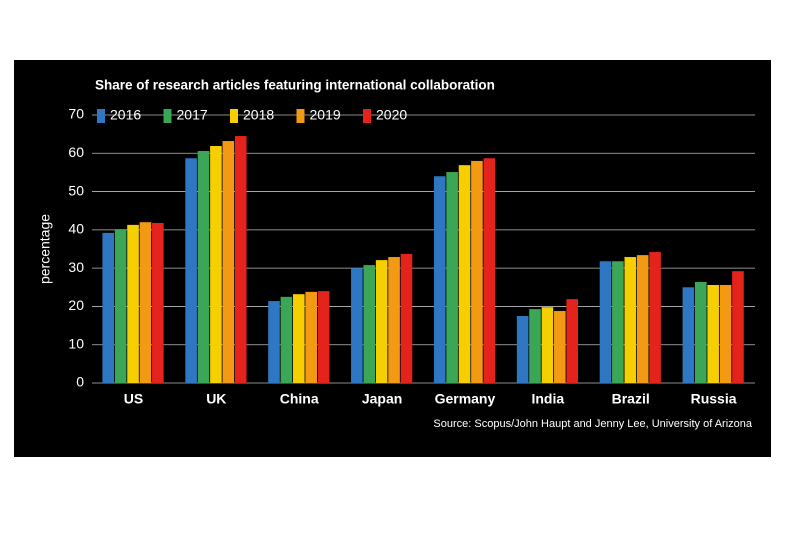  I want to click on legend-label: 2020, so click(391, 115).